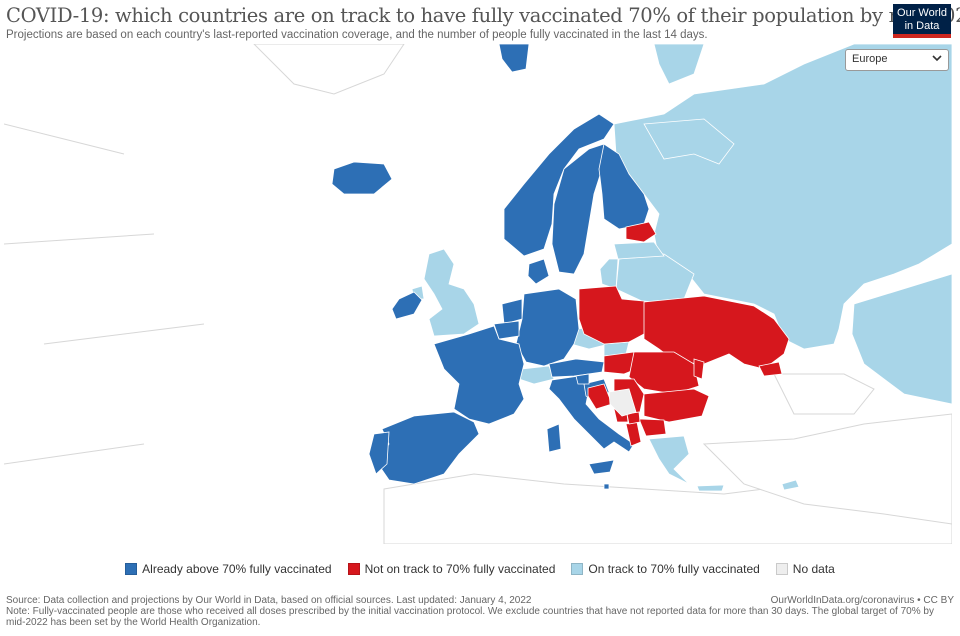 The image size is (960, 636). Describe the element at coordinates (827, 469) in the screenshot. I see `middle-east-outline` at that location.